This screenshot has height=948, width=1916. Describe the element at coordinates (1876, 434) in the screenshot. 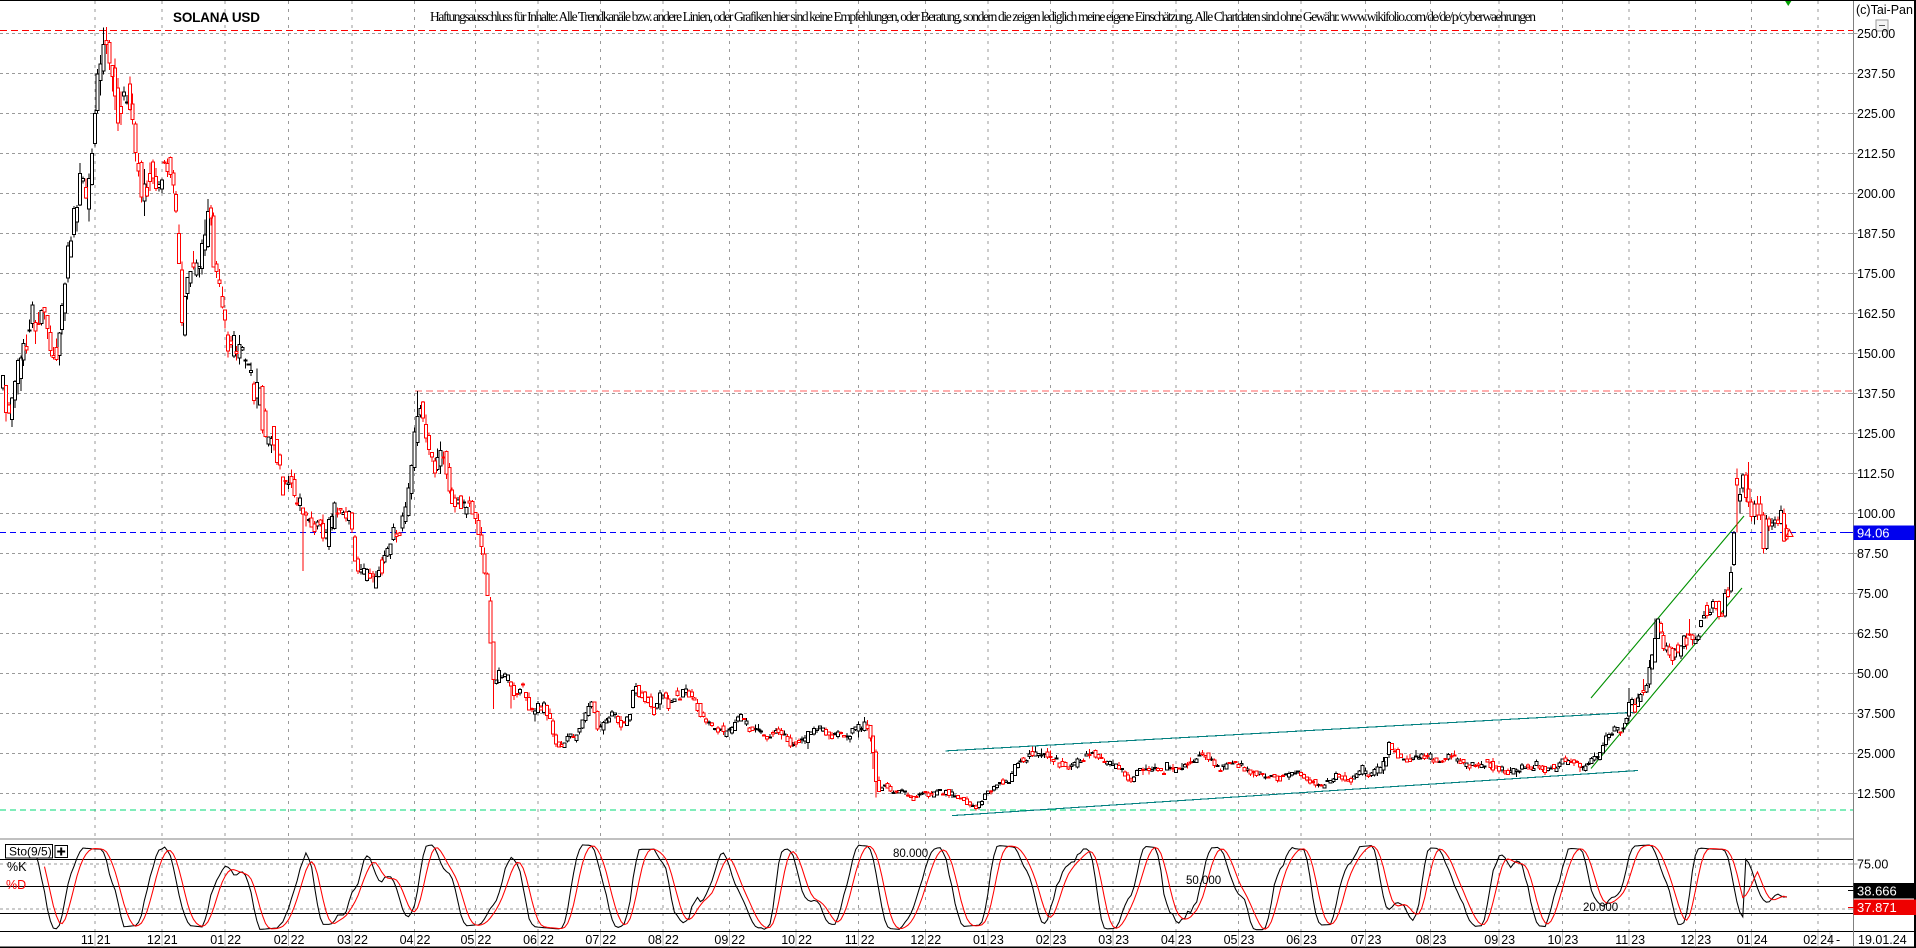

I see `svg-text: 125.00` at that location.